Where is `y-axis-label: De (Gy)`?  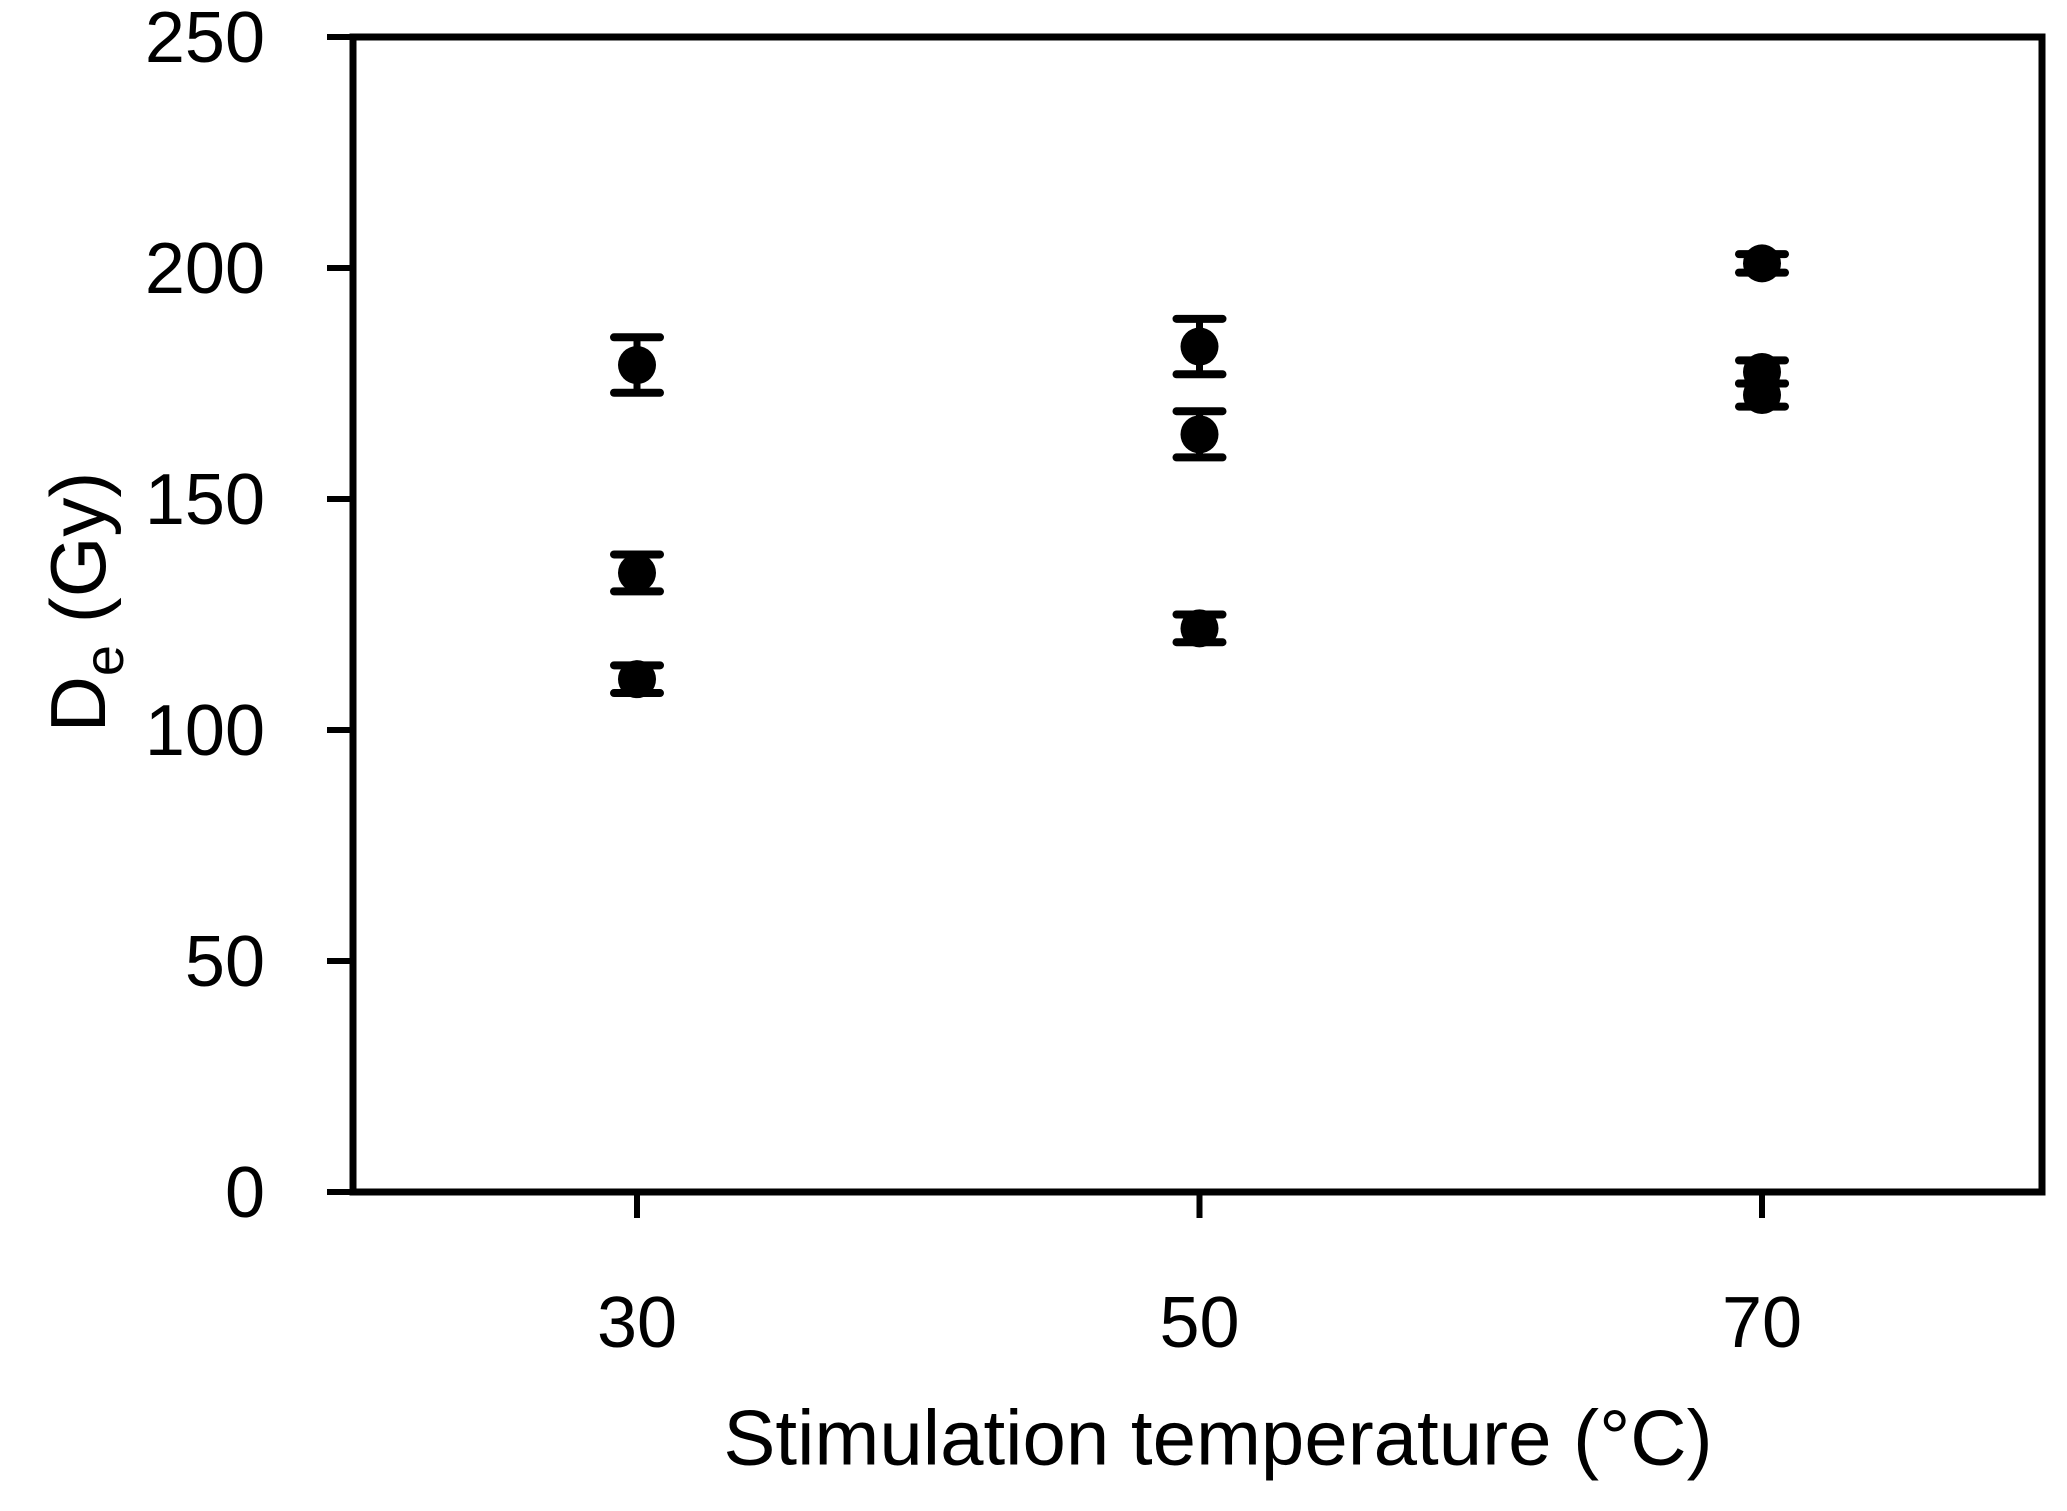
y-axis-label: De (Gy) is located at coordinates (84, 602).